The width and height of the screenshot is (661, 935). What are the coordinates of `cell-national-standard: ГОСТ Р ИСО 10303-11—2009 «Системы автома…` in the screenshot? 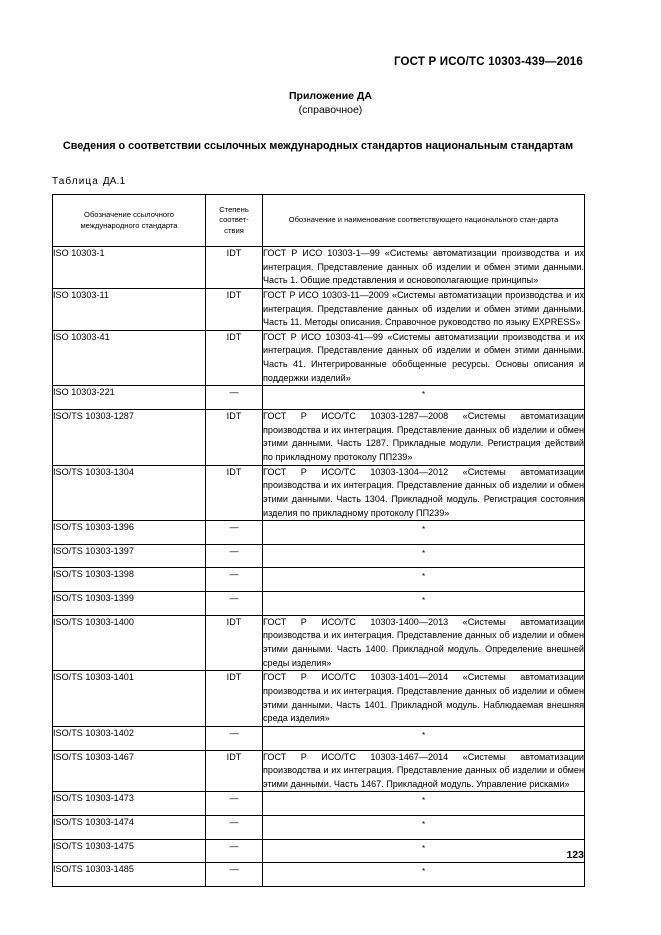 It's located at (423, 309).